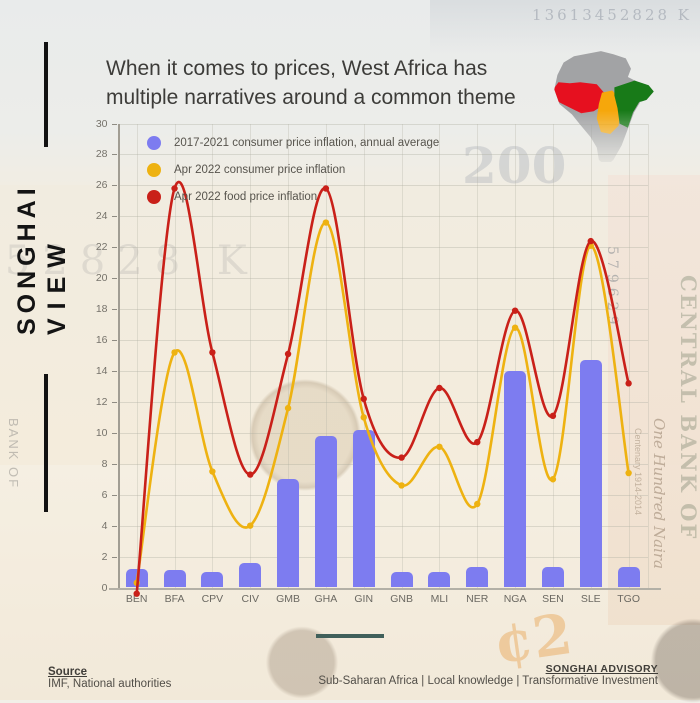  Describe the element at coordinates (439, 598) in the screenshot. I see `x-axis-category-label: MLI` at that location.